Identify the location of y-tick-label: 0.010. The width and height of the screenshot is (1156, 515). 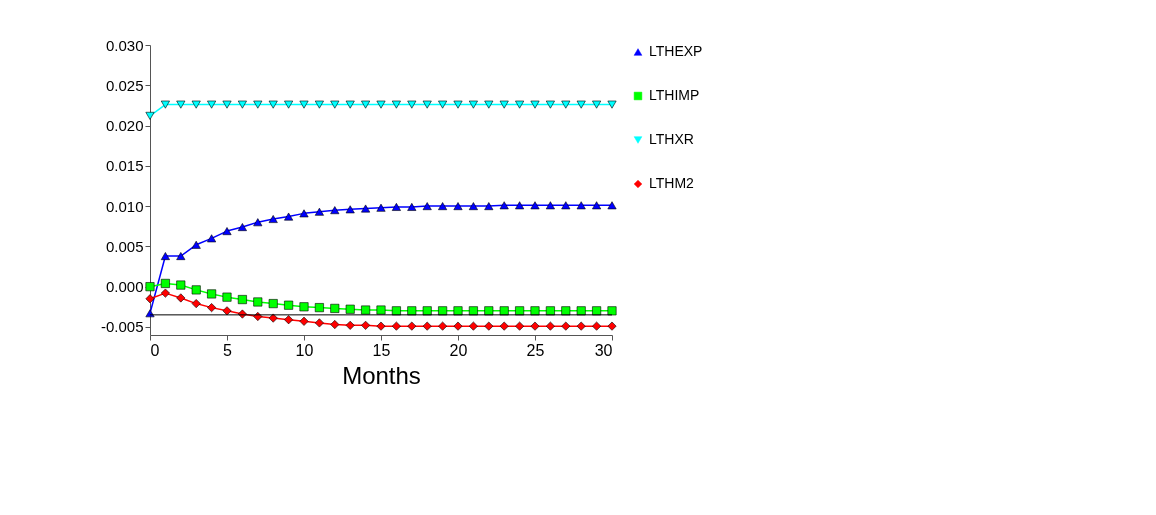
(124, 206).